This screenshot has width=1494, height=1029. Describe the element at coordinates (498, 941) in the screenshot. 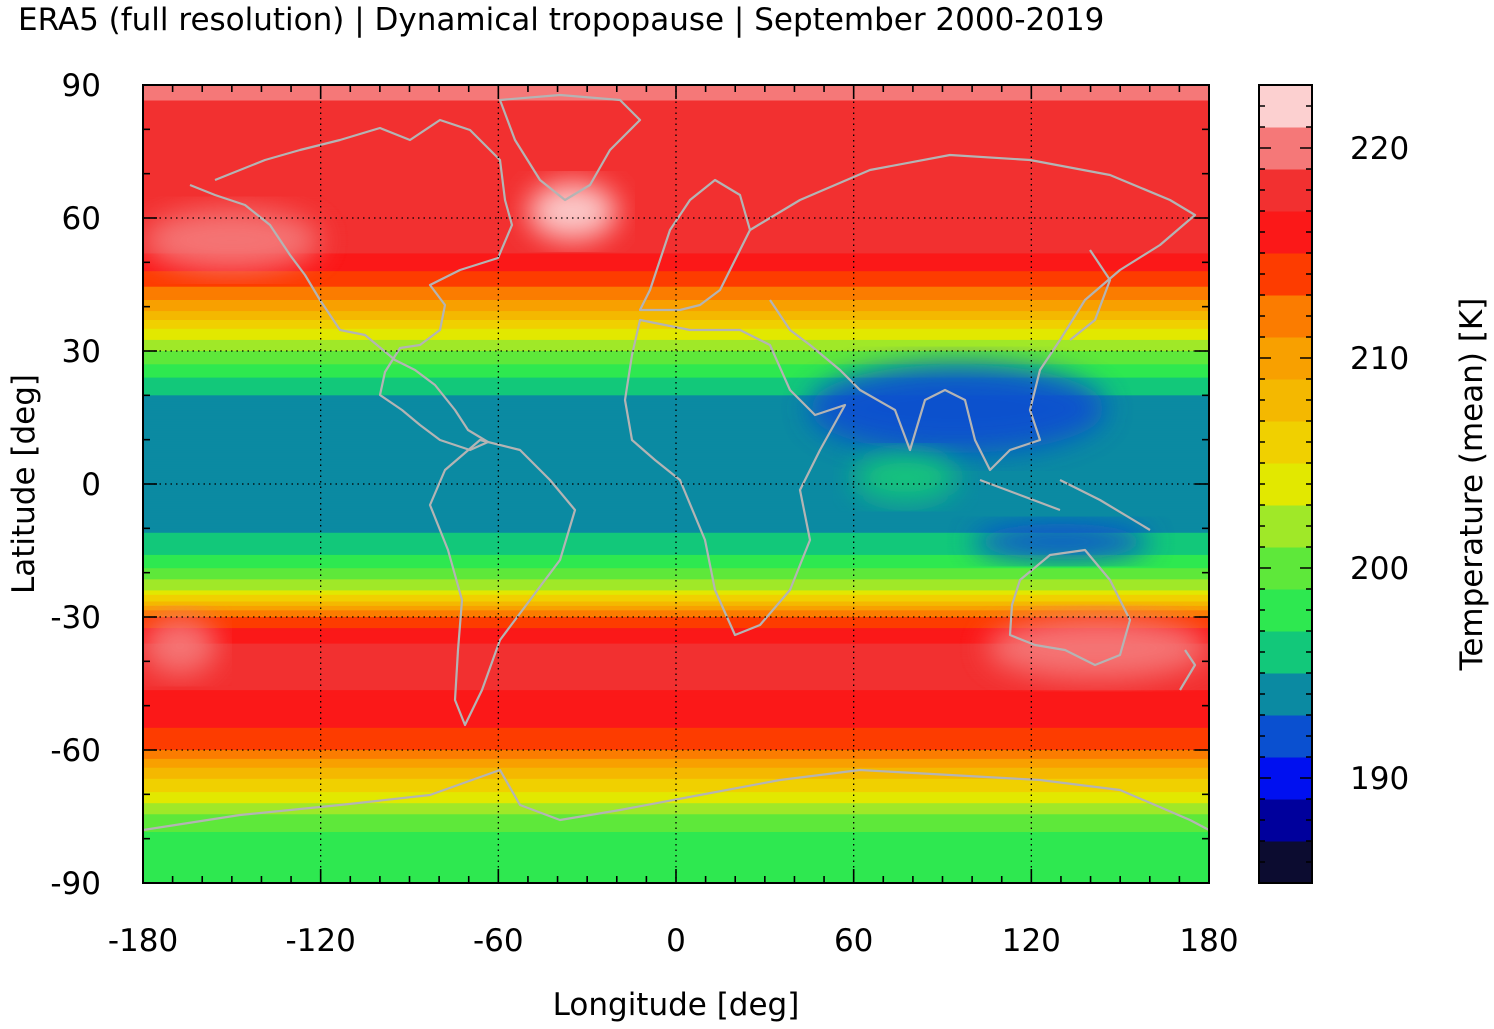

I see `x-tick-label: -60` at that location.